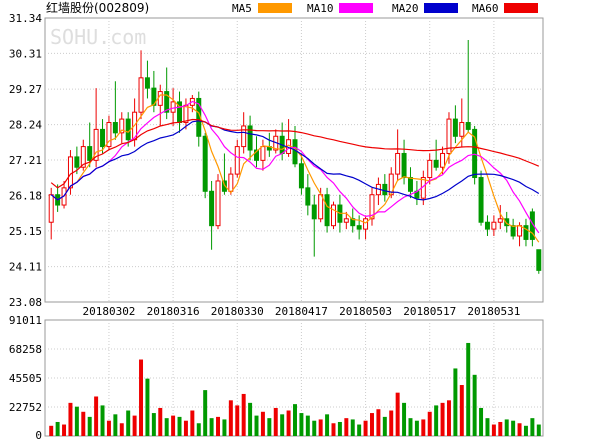  Describe the element at coordinates (25, 320) in the screenshot. I see `volume-tick-label: 91011` at that location.